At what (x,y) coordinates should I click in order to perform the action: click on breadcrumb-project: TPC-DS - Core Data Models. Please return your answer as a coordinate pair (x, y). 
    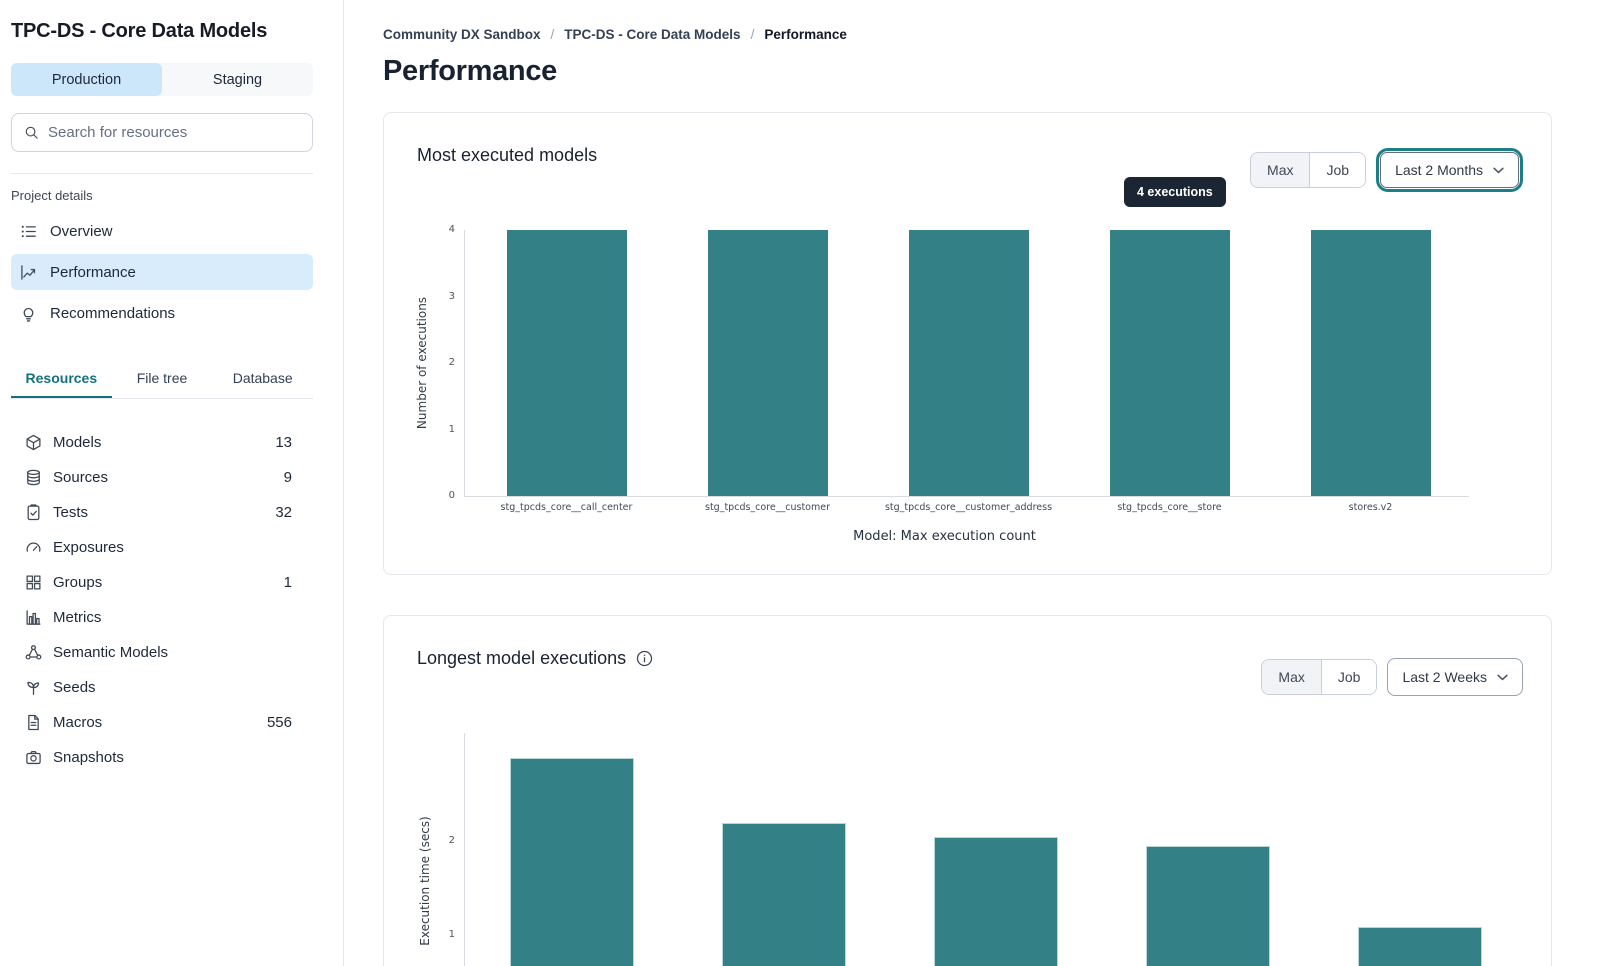
    Looking at the image, I should click on (652, 34).